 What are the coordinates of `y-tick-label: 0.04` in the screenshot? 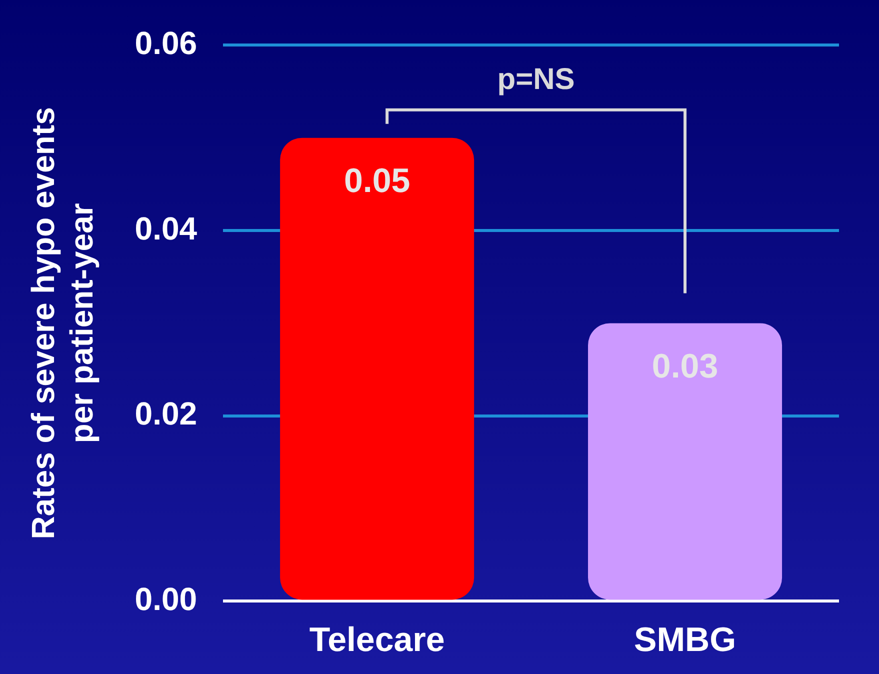 It's located at (166, 228).